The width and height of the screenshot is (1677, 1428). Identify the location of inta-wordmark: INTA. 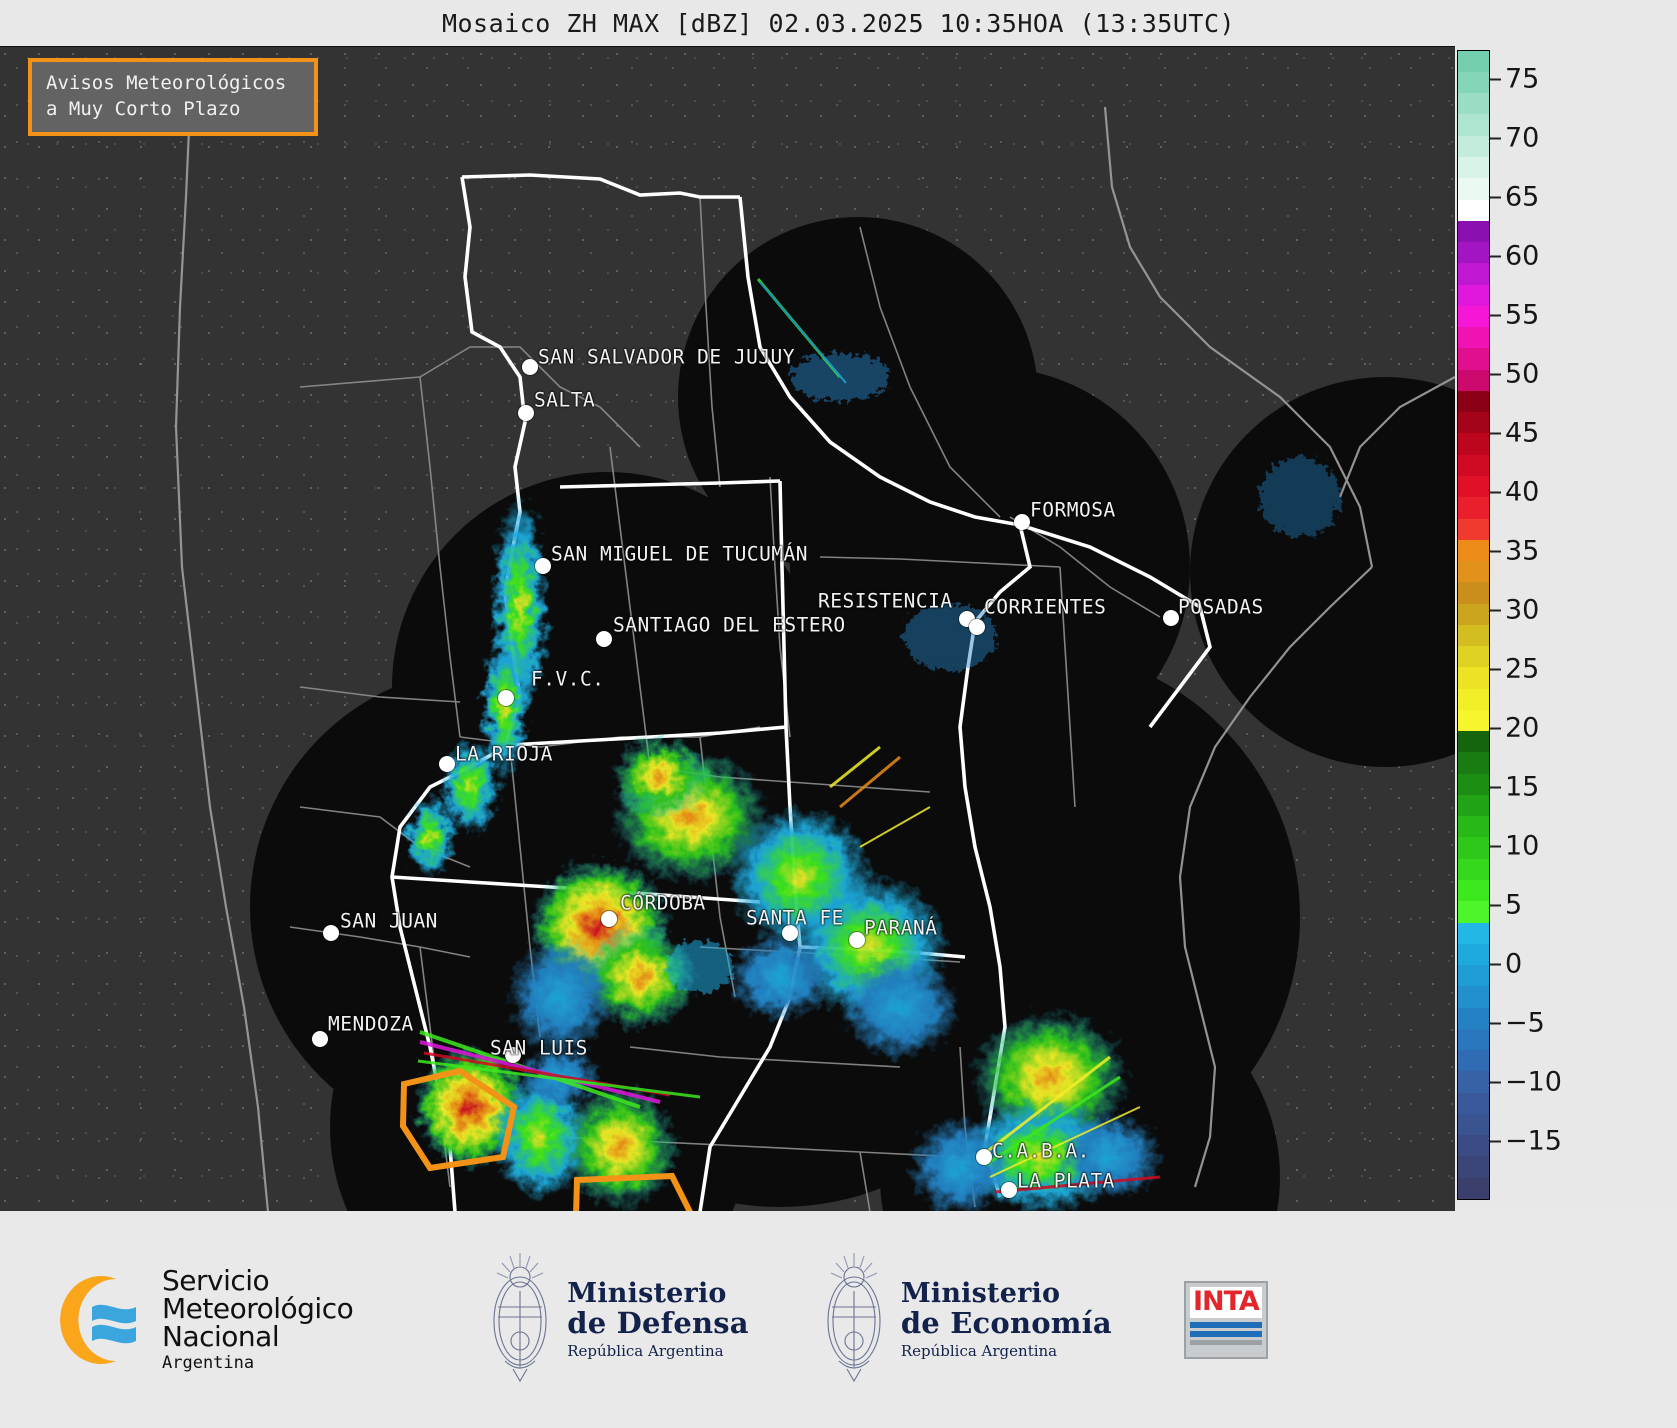
(1225, 1302).